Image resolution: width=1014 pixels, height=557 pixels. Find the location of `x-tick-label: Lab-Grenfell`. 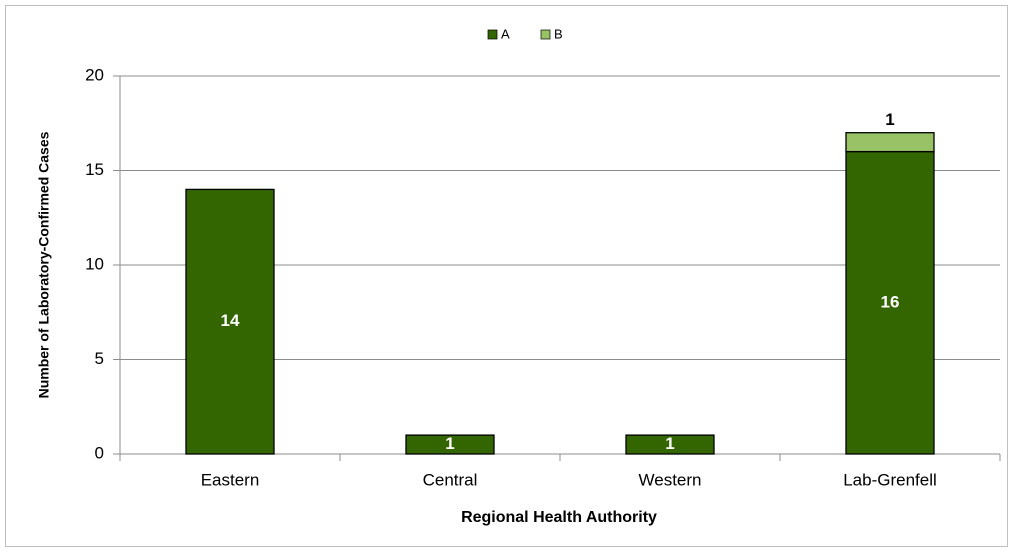

x-tick-label: Lab-Grenfell is located at coordinates (890, 479).